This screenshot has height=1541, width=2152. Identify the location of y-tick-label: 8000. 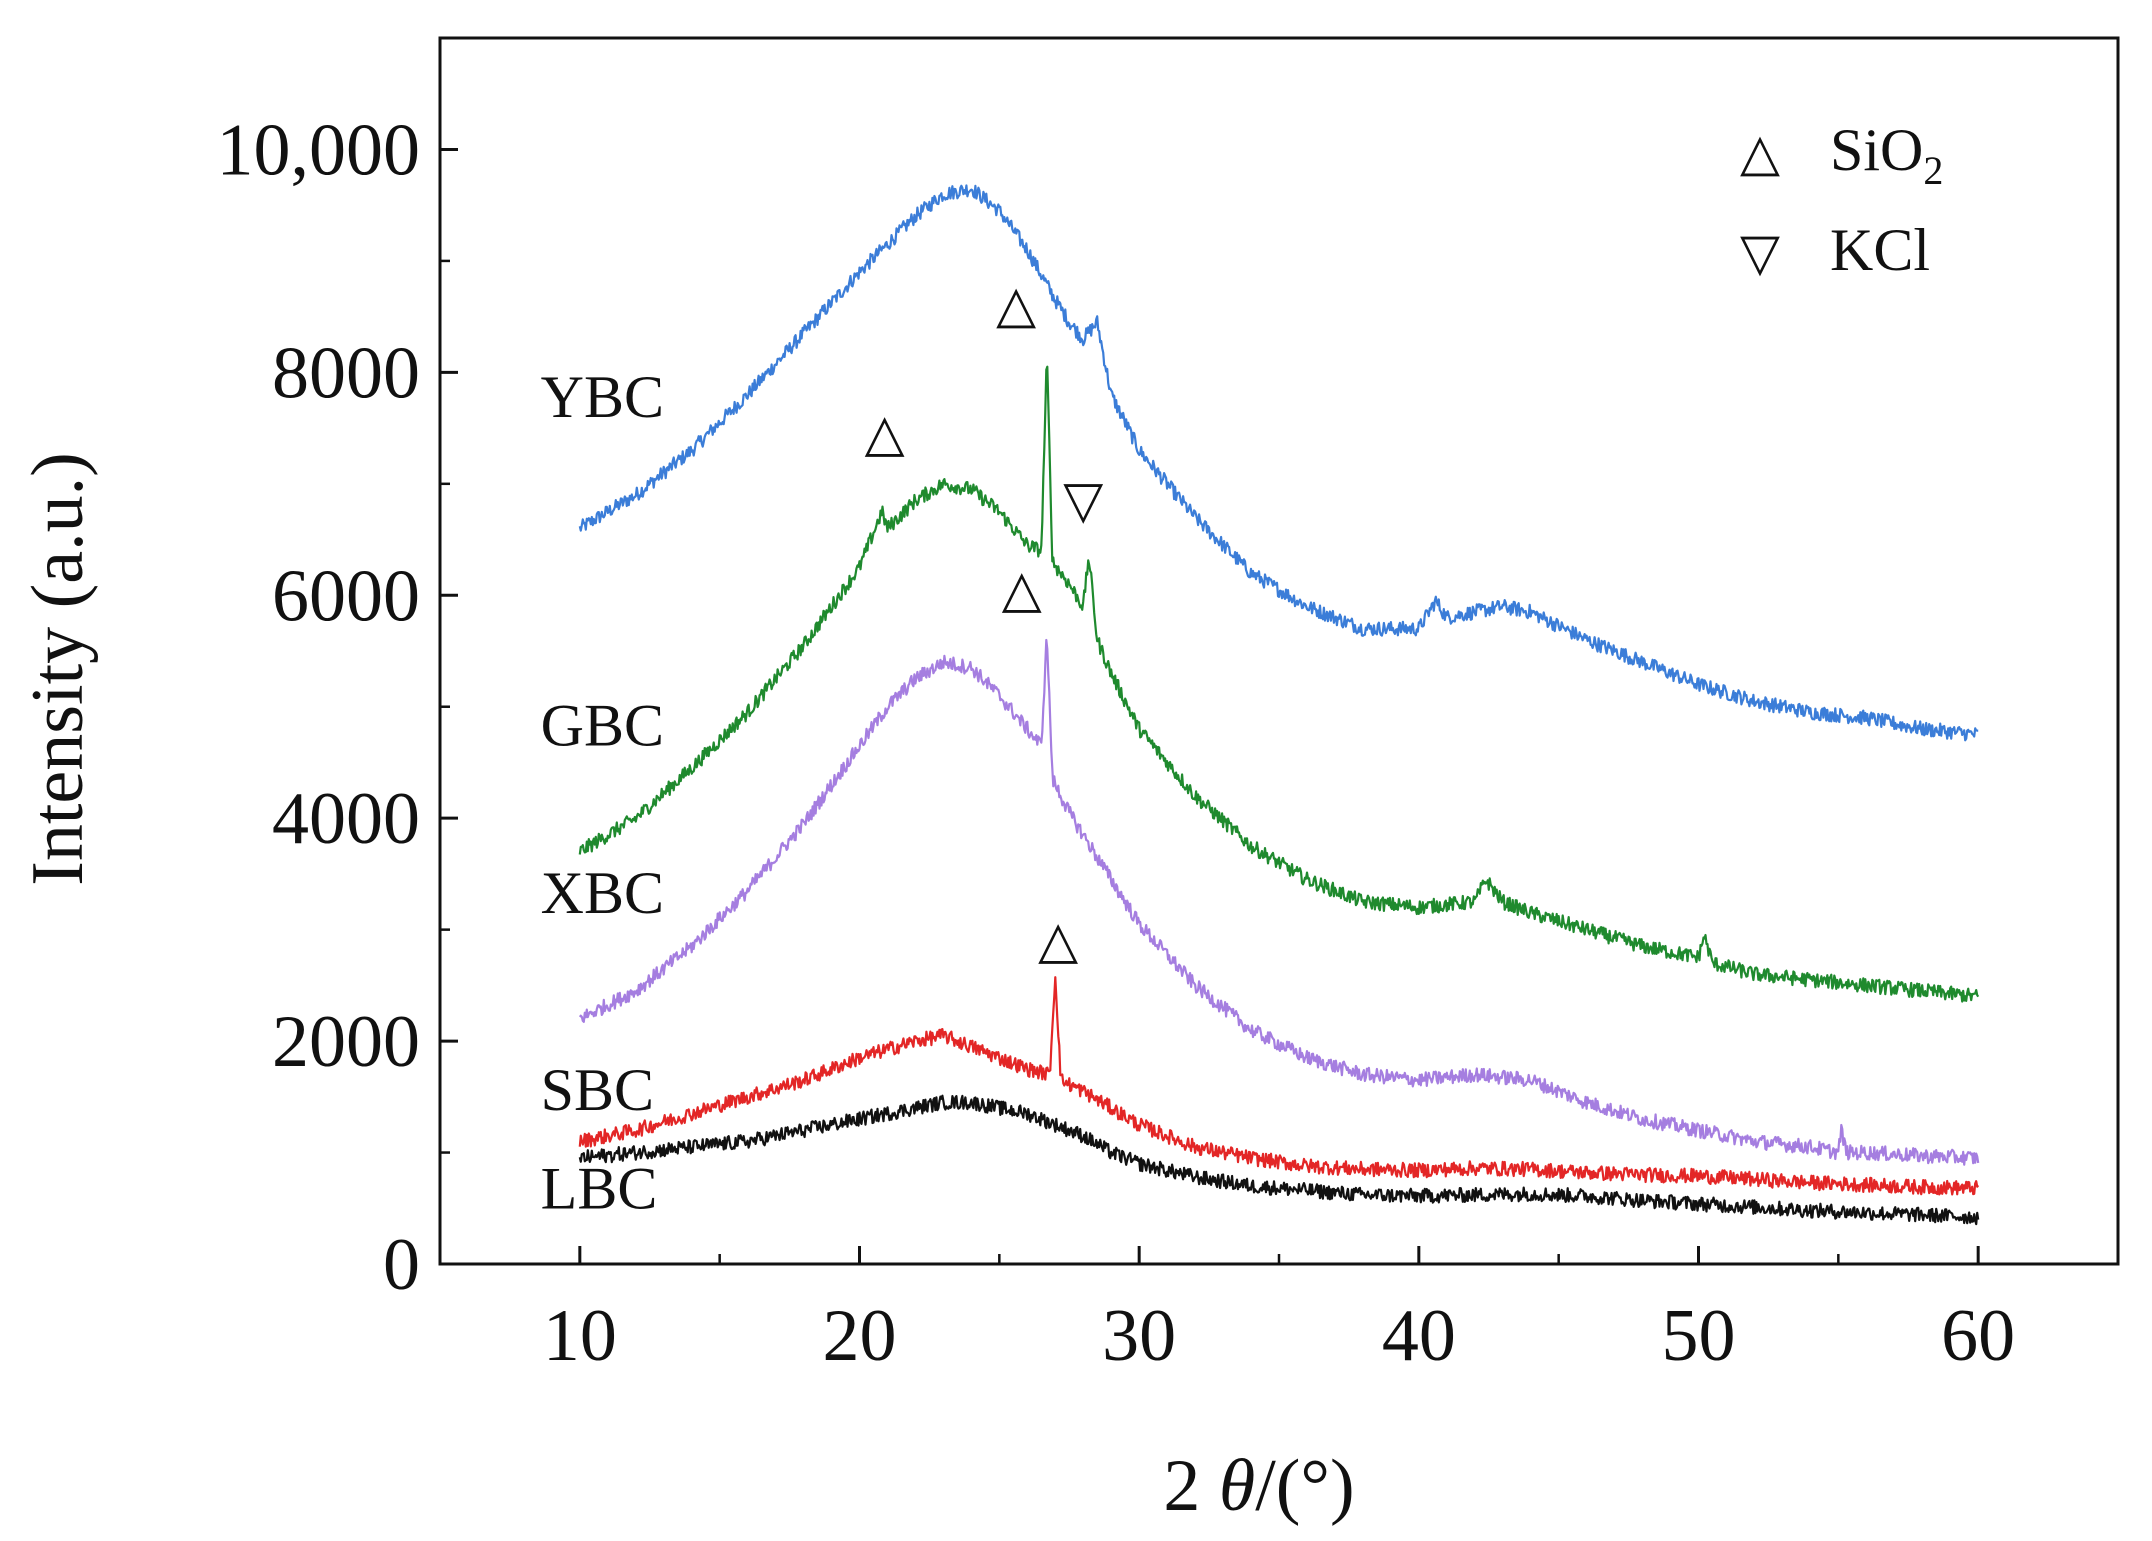
(346, 373).